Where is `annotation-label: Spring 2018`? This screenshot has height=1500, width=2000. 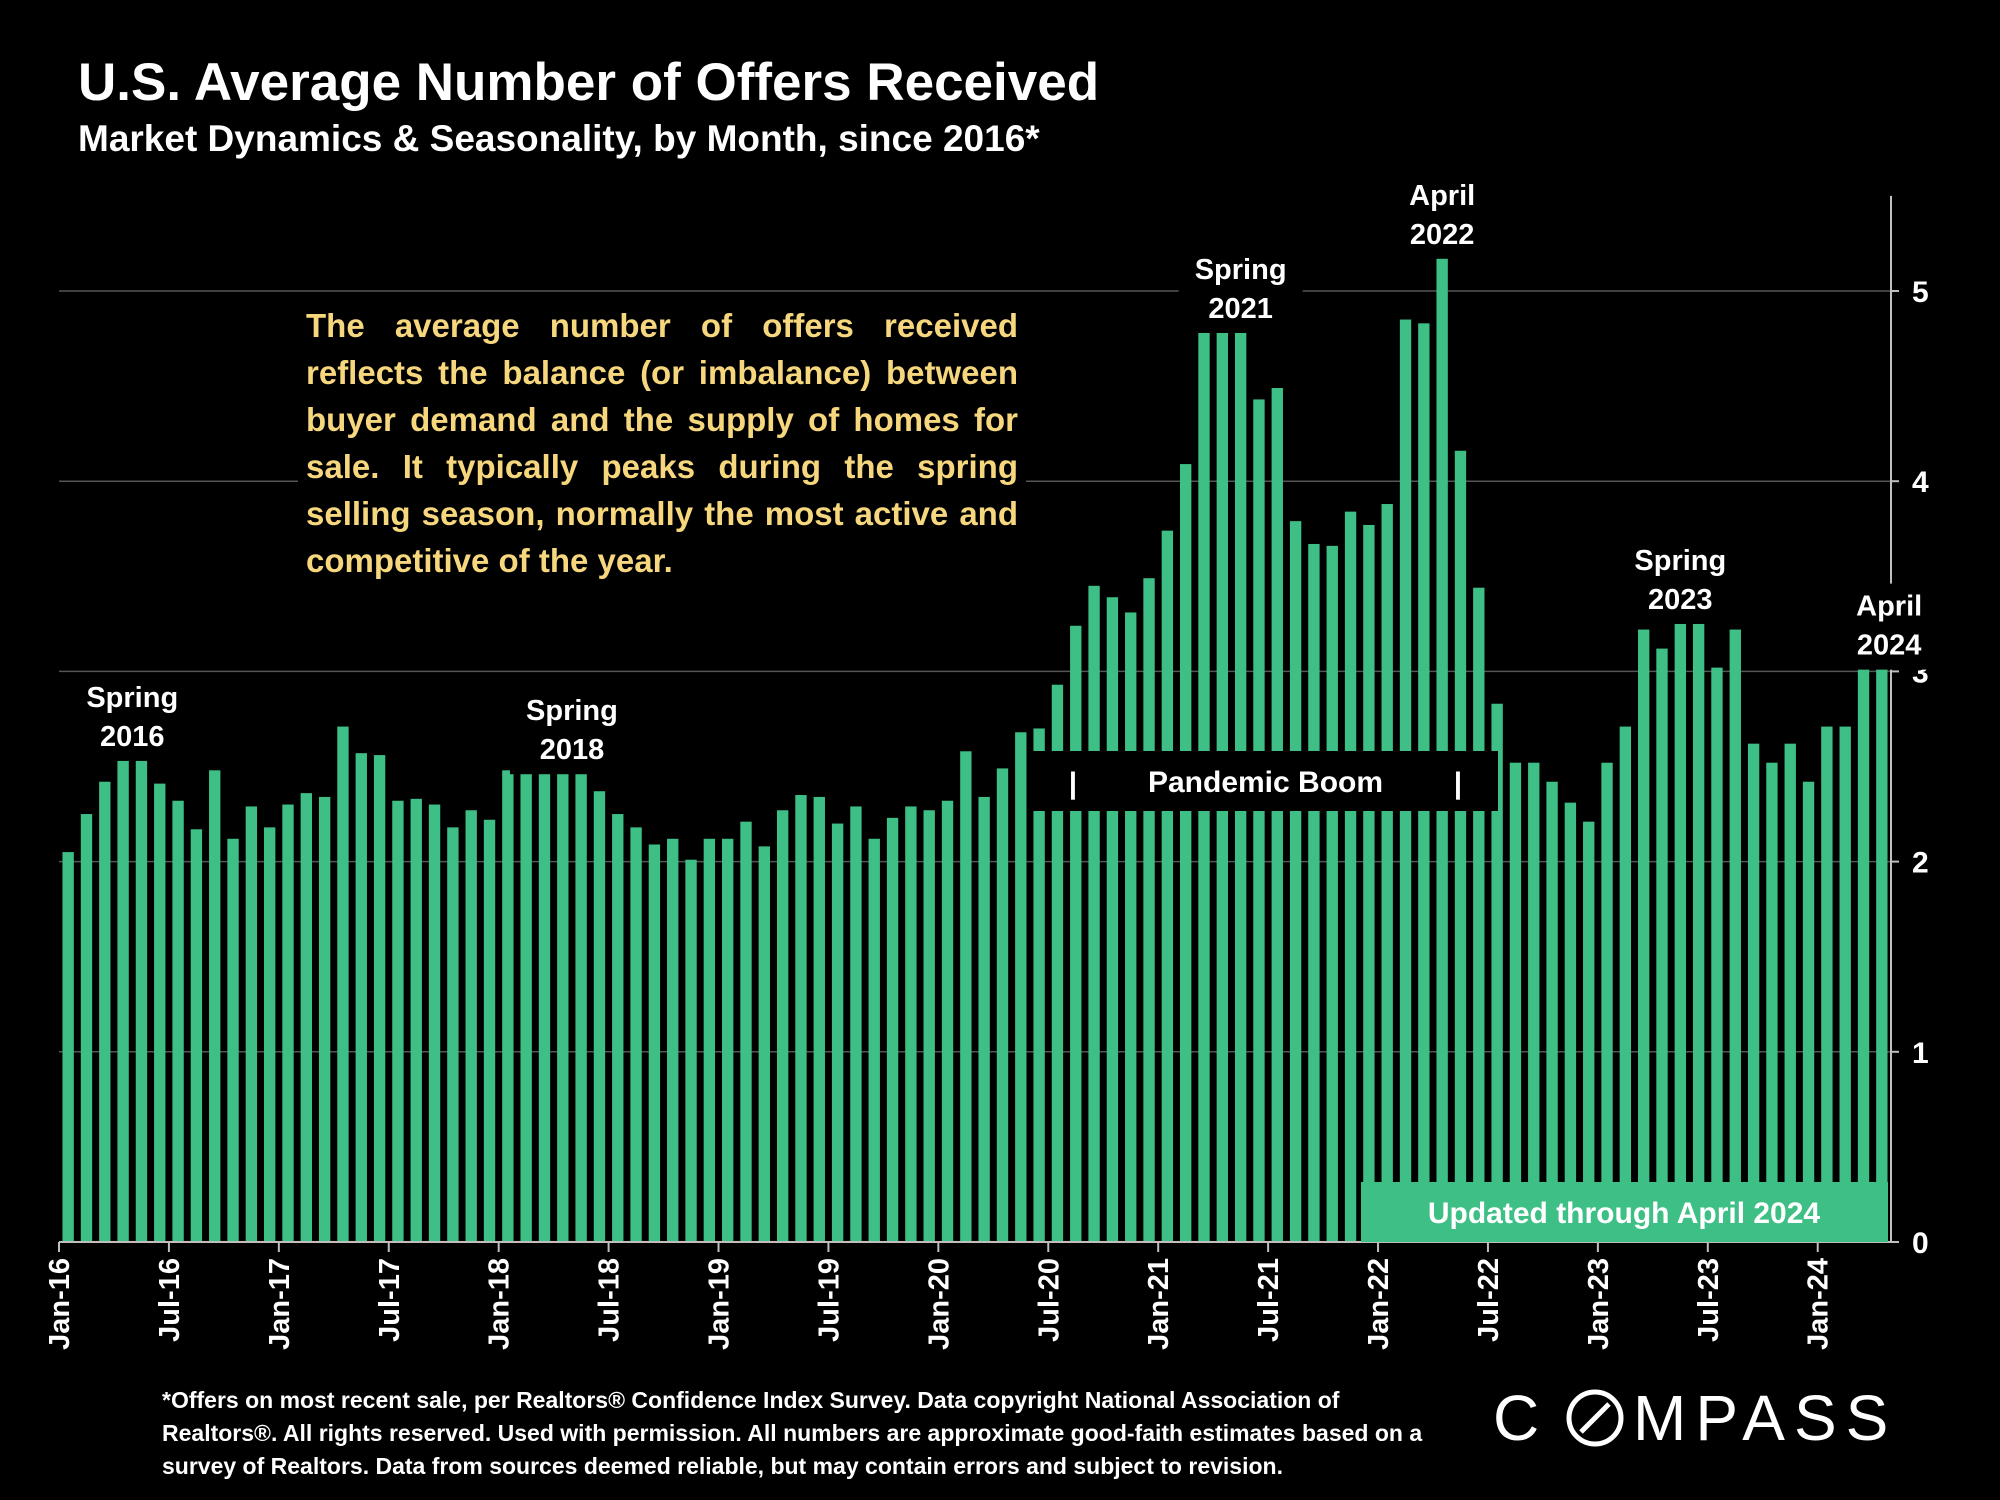
annotation-label: Spring 2018 is located at coordinates (571, 731).